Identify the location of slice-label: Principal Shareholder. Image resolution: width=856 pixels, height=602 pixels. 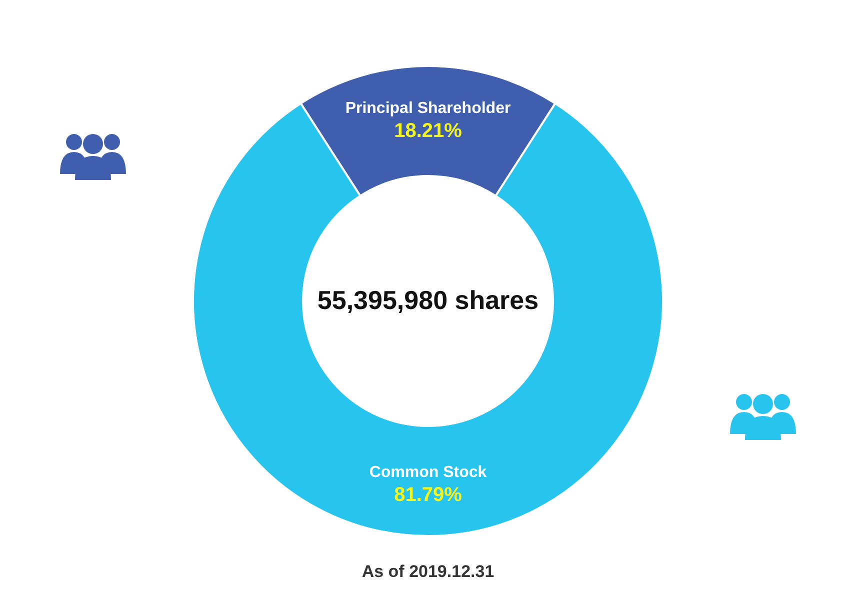
(428, 108).